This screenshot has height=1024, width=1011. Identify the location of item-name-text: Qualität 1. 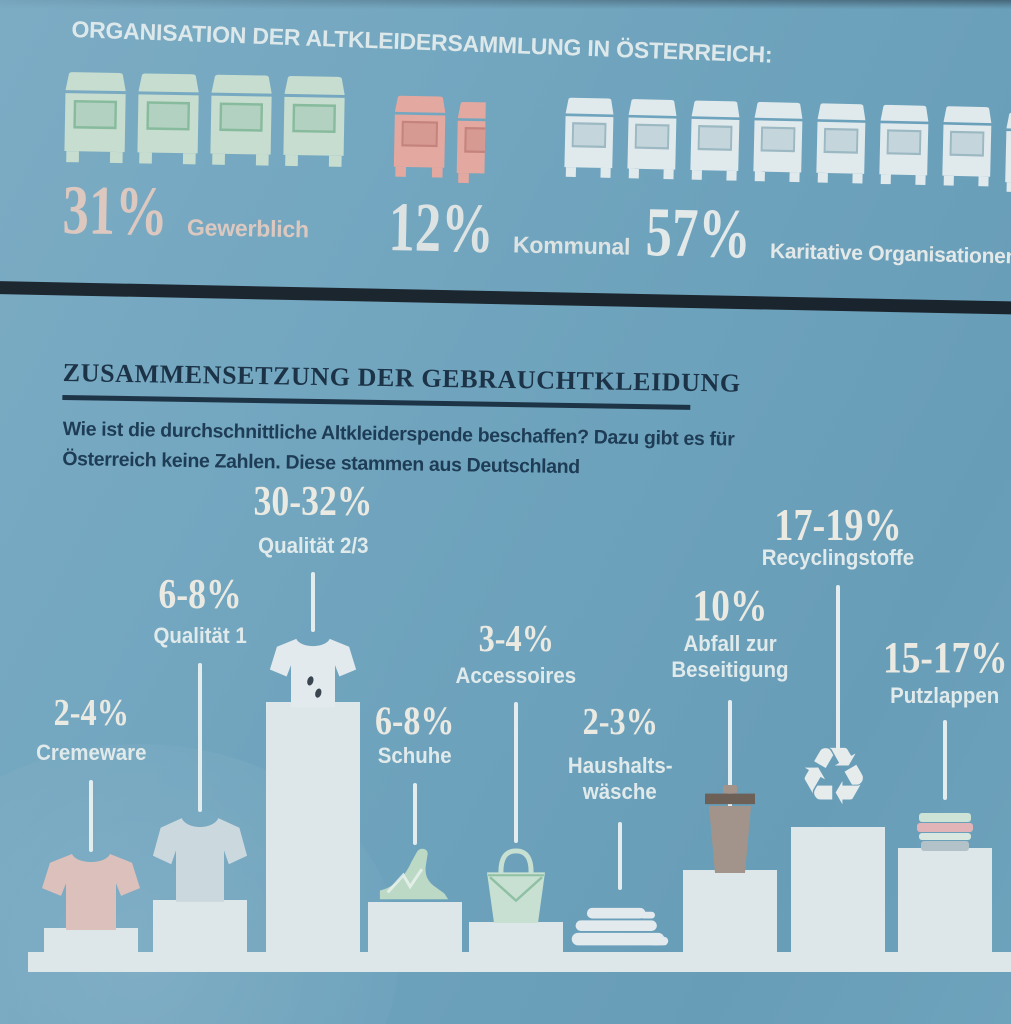
(200, 635).